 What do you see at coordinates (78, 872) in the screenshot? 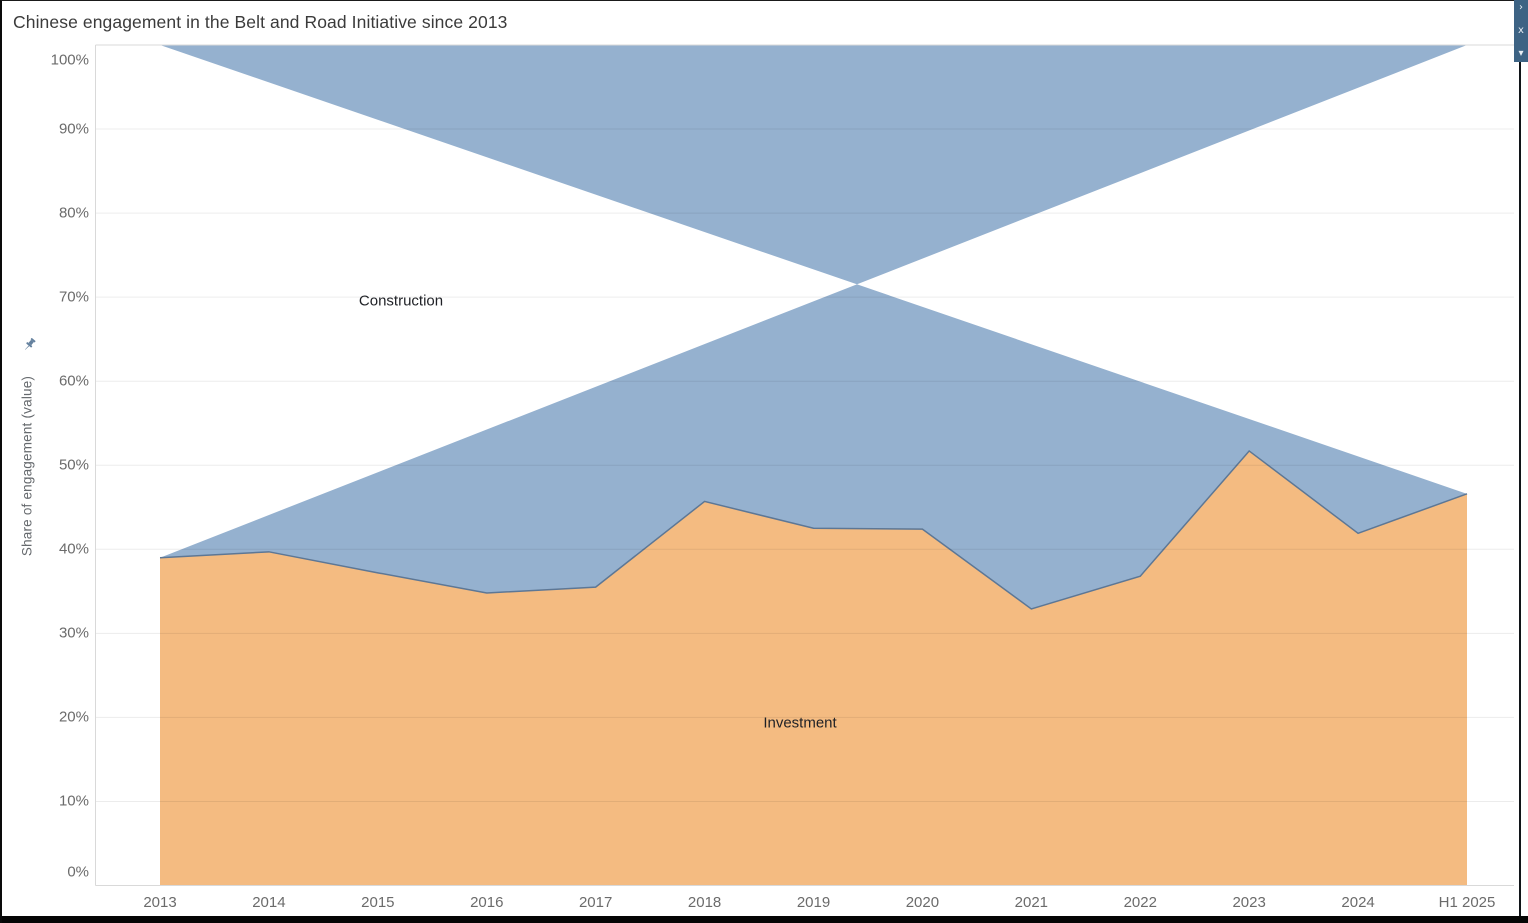
I see `y-tick-label-0: 0%` at bounding box center [78, 872].